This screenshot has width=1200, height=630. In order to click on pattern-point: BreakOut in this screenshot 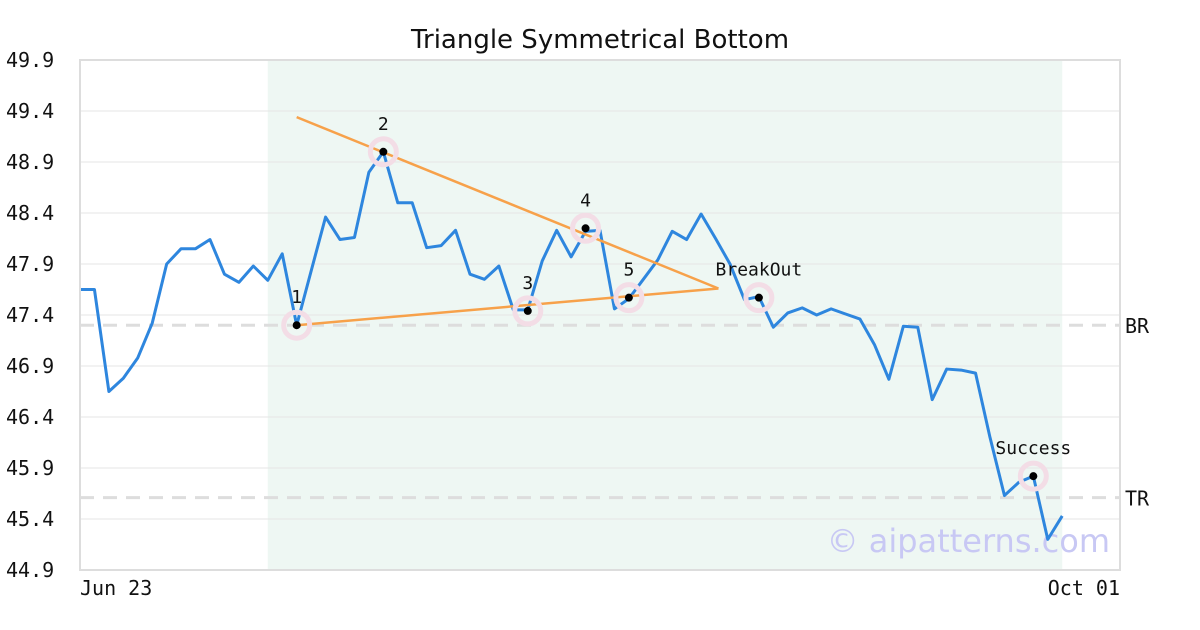, I will do `click(759, 287)`.